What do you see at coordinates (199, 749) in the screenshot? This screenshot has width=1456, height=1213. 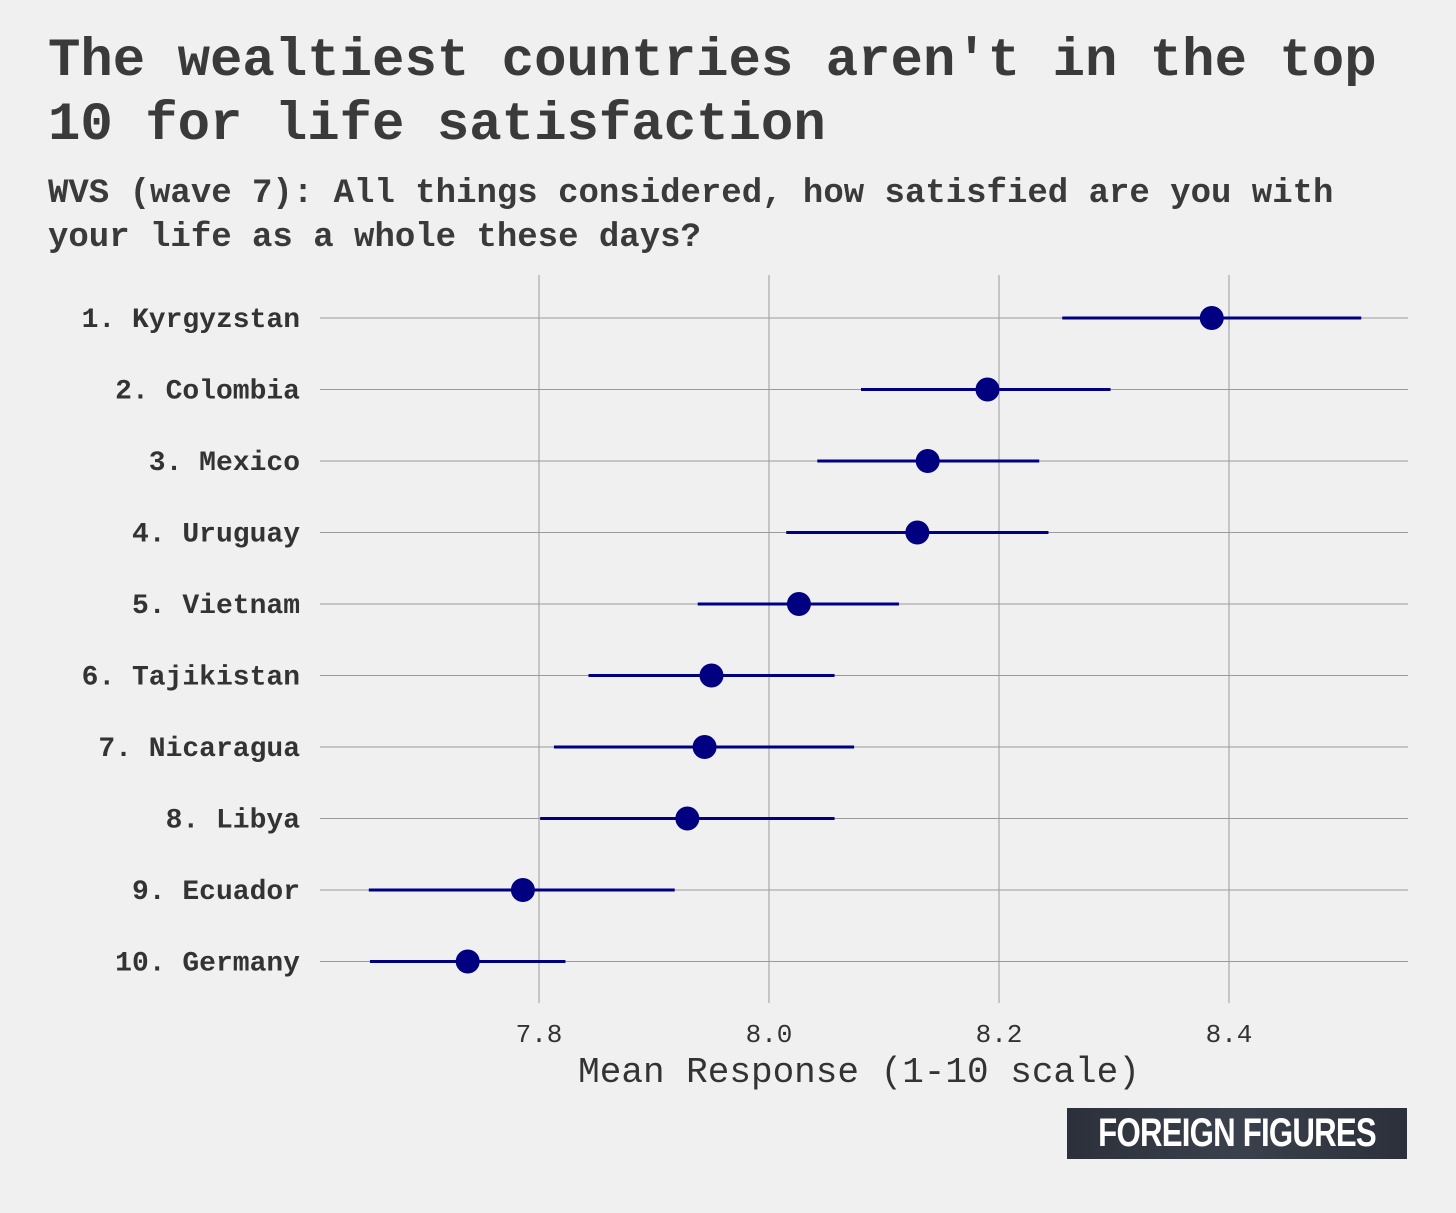 I see `country-label: 7. Nicaragua` at bounding box center [199, 749].